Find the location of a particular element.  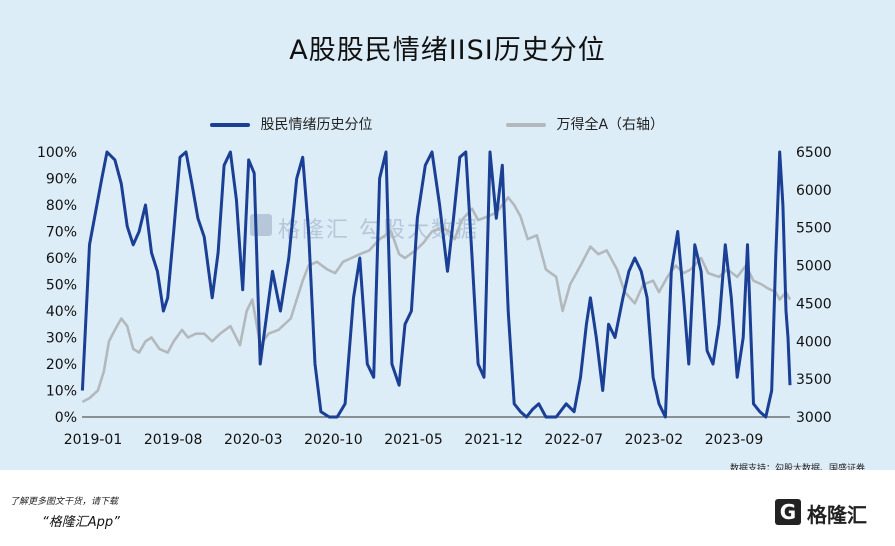

x-tick-label: 2023-02 is located at coordinates (654, 440).